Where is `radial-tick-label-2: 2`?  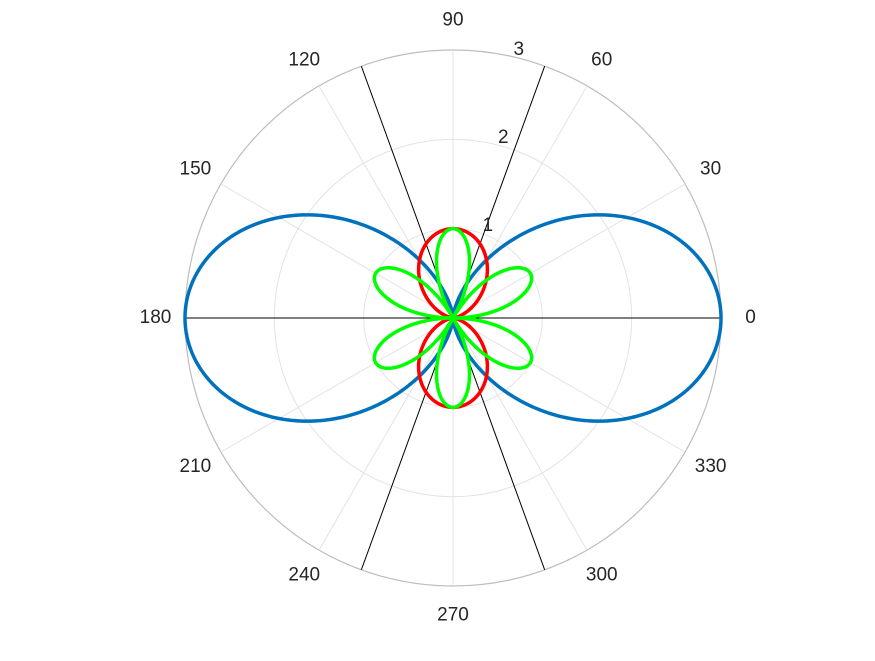
radial-tick-label-2: 2 is located at coordinates (503, 137).